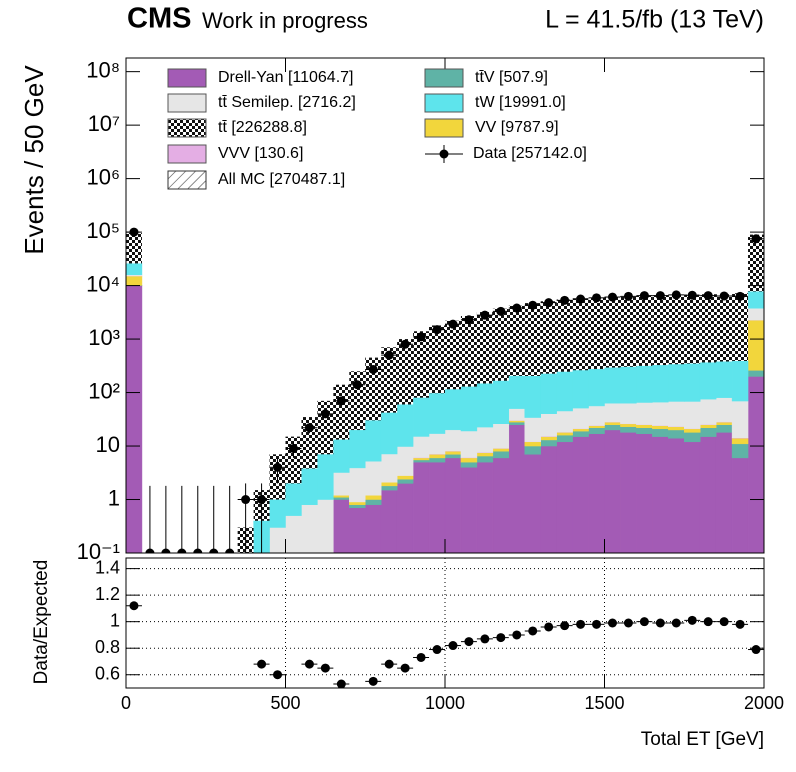  What do you see at coordinates (285, 703) in the screenshot?
I see `x-tick-label: 500` at bounding box center [285, 703].